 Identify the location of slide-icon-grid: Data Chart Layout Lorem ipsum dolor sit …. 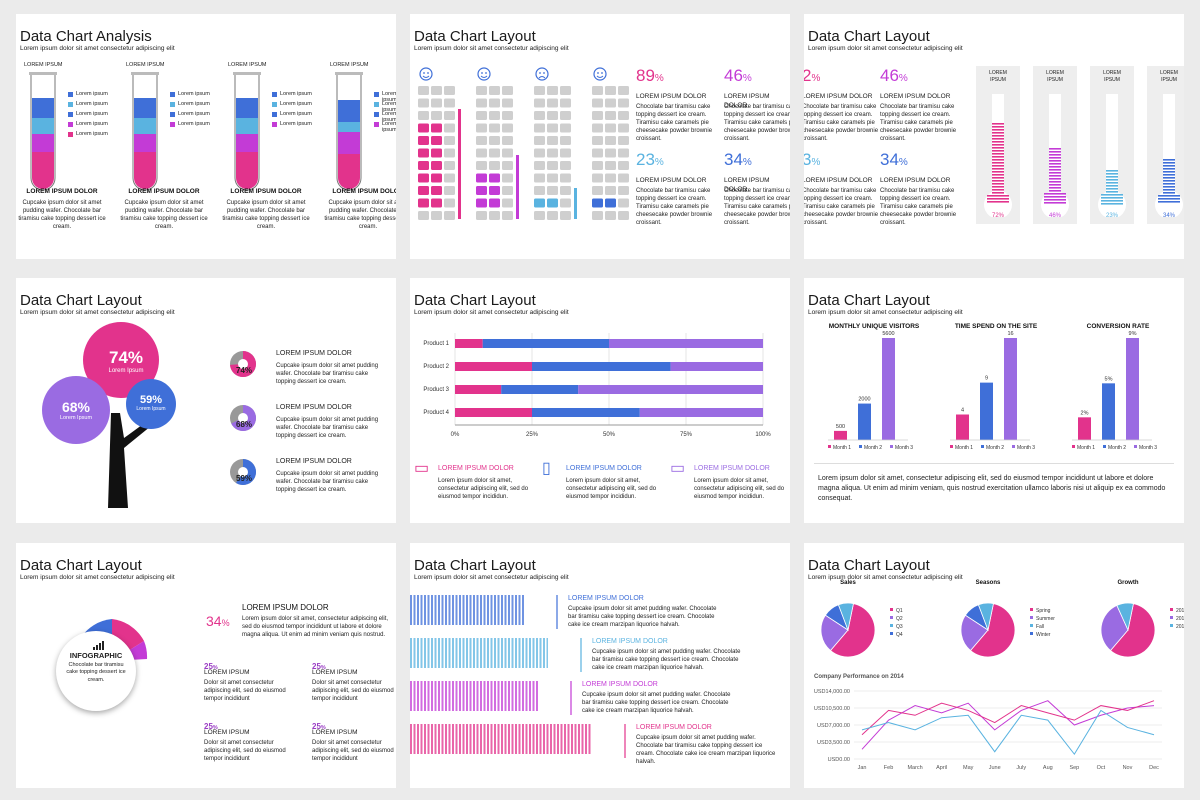
(600, 136).